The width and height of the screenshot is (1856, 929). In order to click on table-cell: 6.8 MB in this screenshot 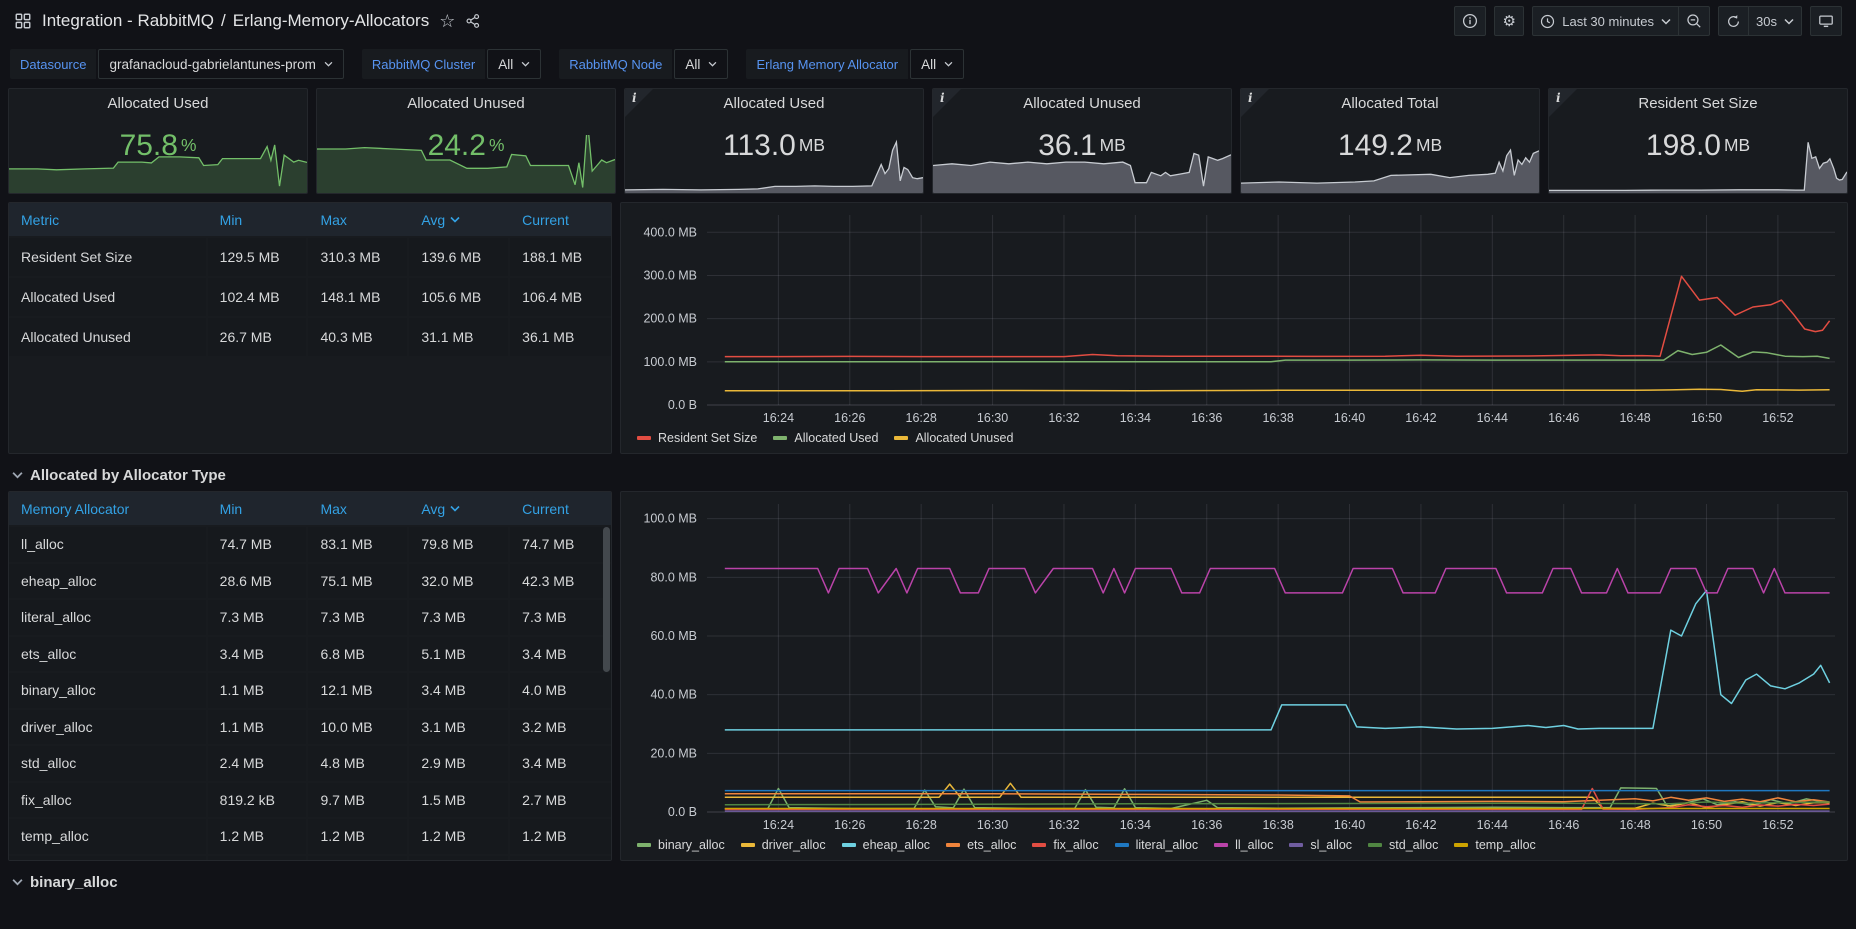, I will do `click(358, 653)`.